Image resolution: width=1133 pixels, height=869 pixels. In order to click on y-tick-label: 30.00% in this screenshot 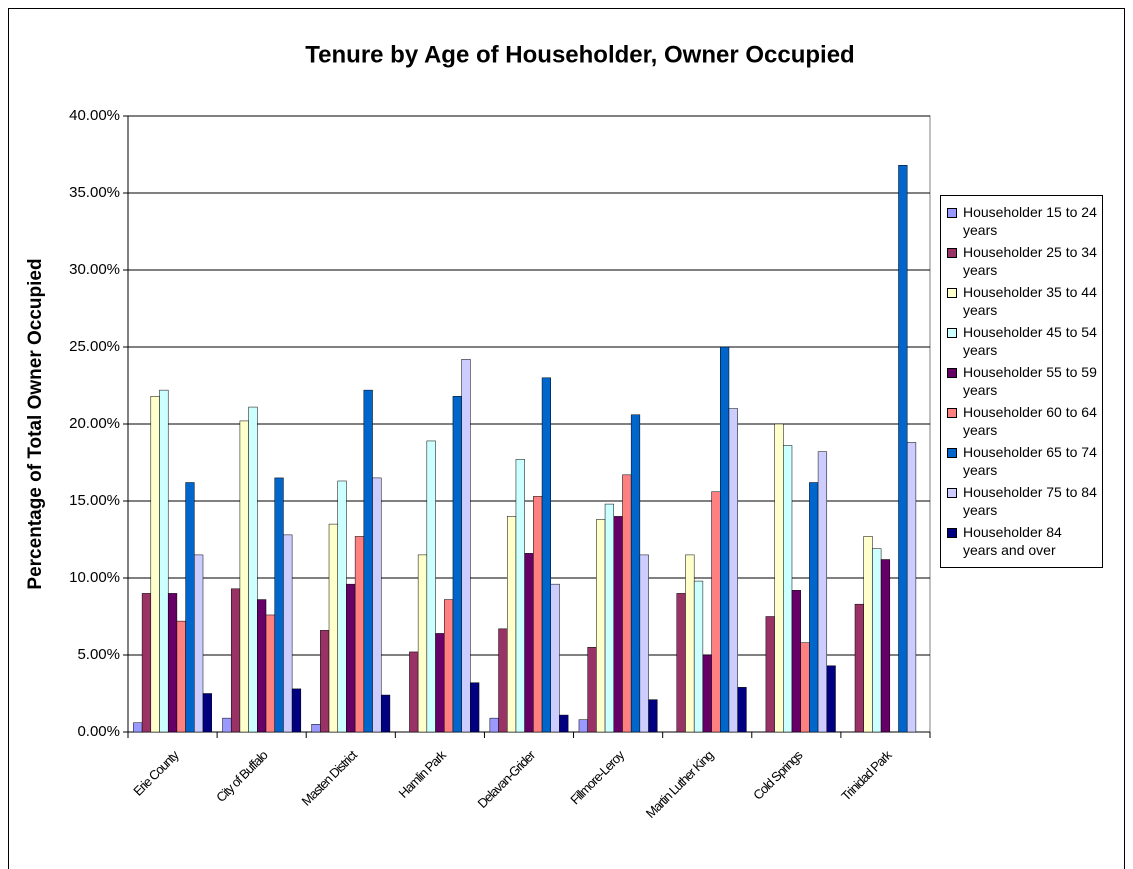, I will do `click(94, 269)`.